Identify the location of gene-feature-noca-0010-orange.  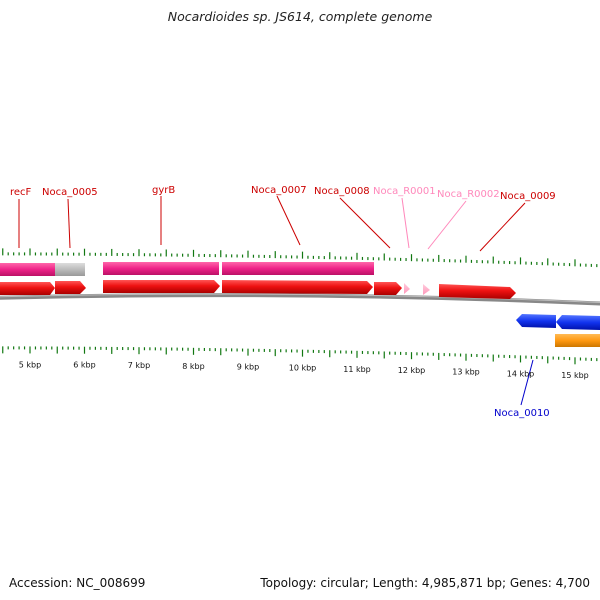
(577, 340).